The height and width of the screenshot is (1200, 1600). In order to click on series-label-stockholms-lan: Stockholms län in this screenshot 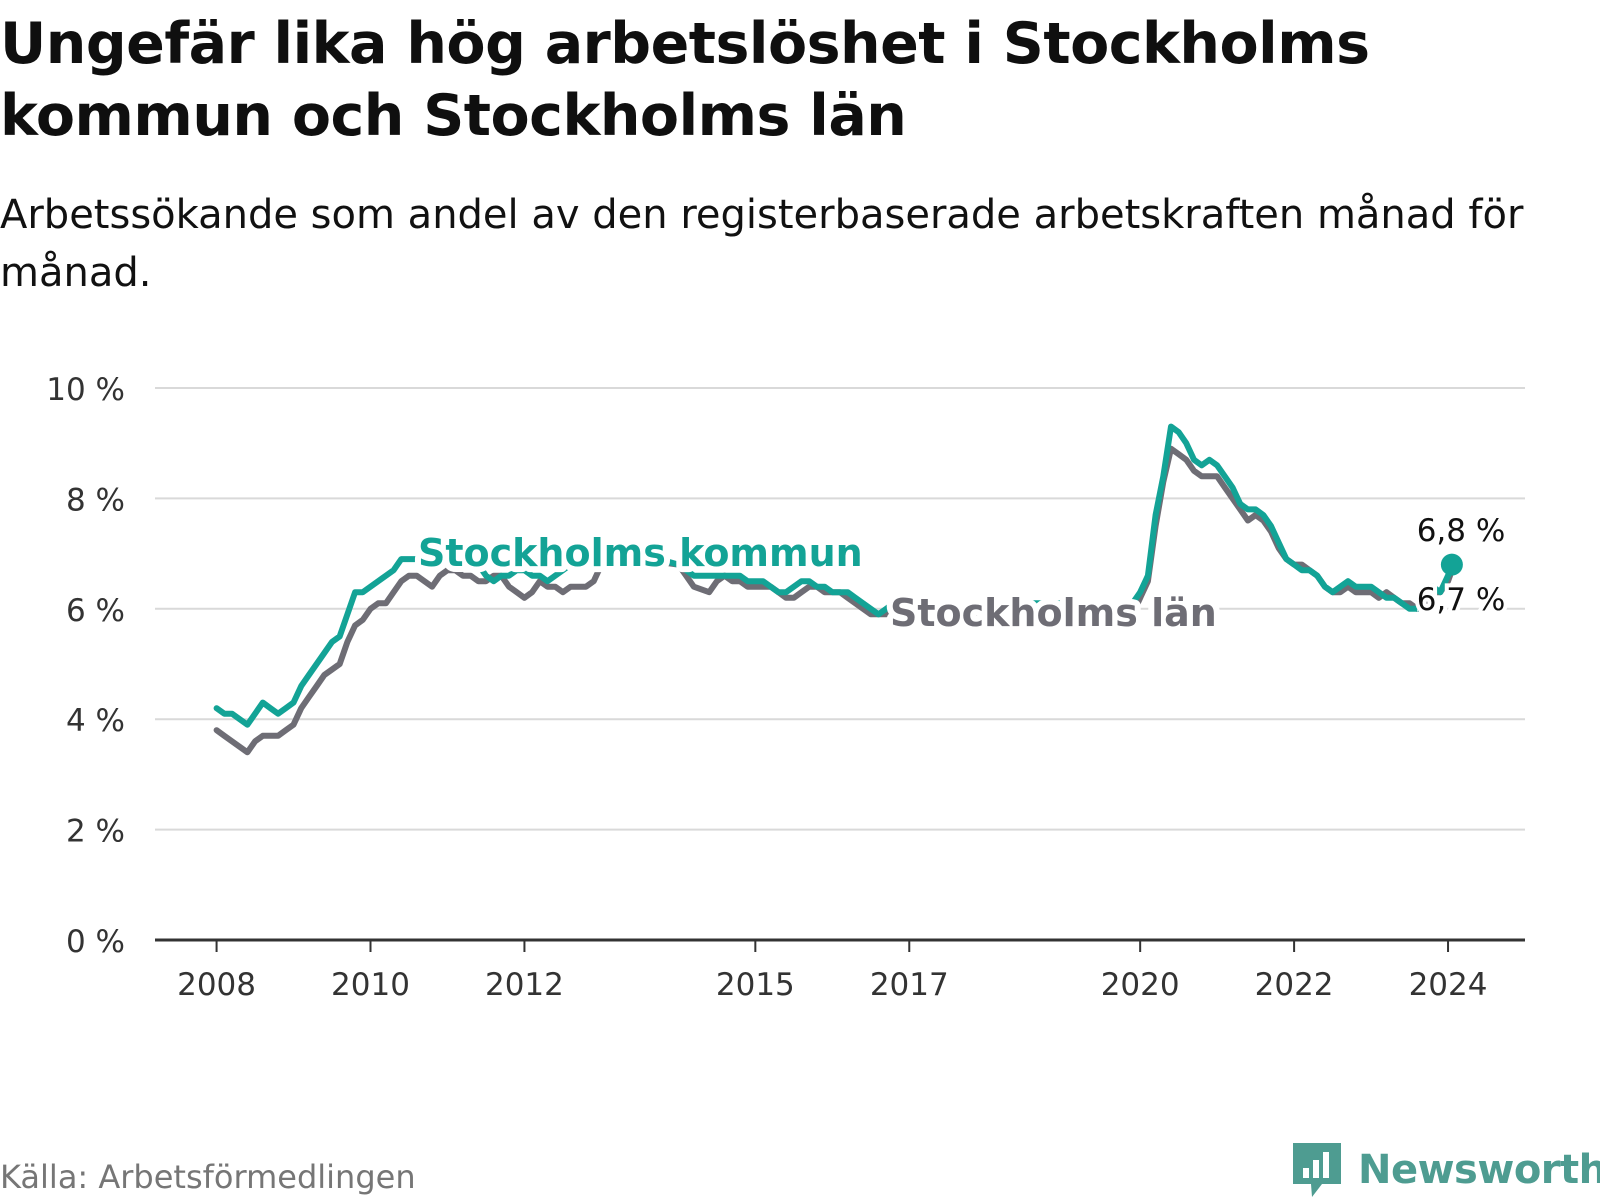, I will do `click(1053, 613)`.